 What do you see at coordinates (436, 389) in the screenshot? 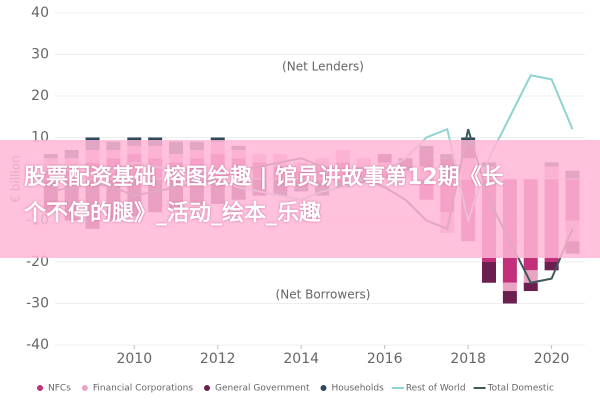
I see `legend-label: Rest of World` at bounding box center [436, 389].